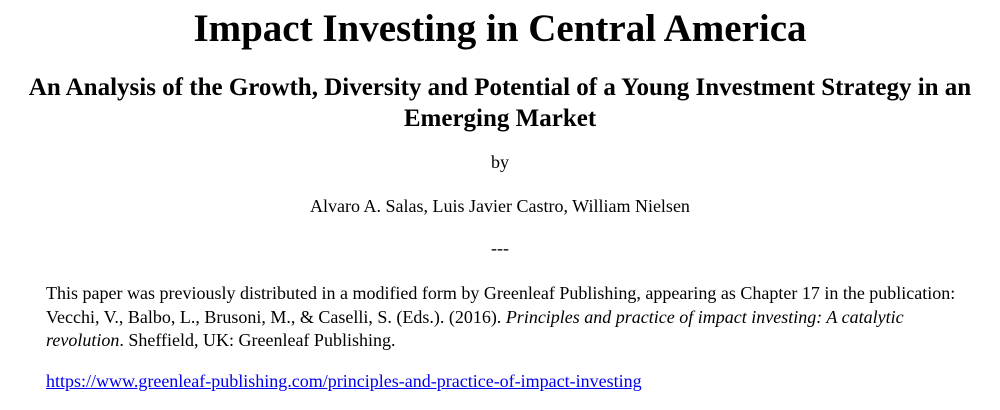 The image size is (1000, 410). Describe the element at coordinates (500, 28) in the screenshot. I see `paper-title: Impact Investing in Central America` at that location.